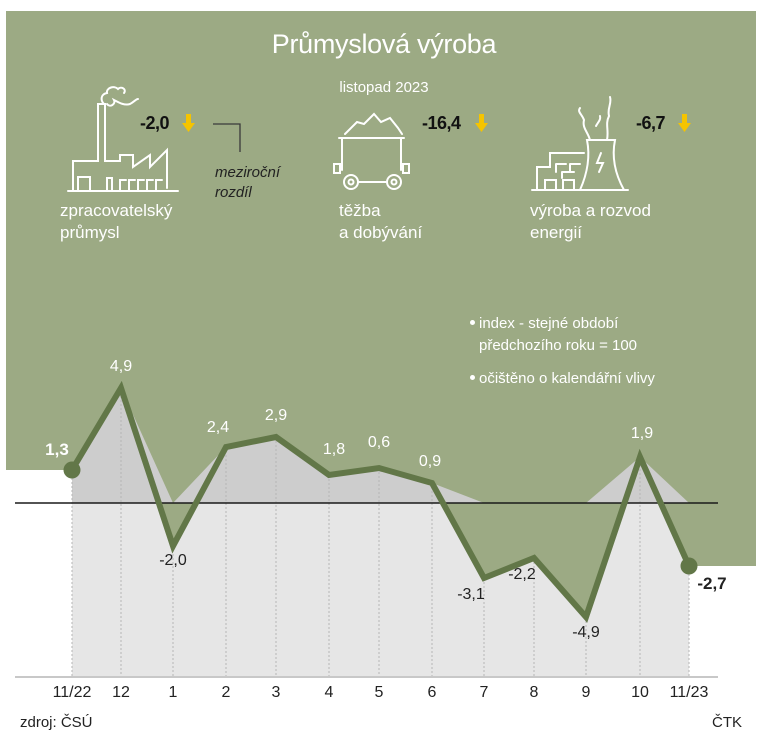 Image resolution: width=768 pixels, height=744 pixels. Describe the element at coordinates (567, 378) in the screenshot. I see `note-text: očištěno o kalendářní vlivy` at that location.